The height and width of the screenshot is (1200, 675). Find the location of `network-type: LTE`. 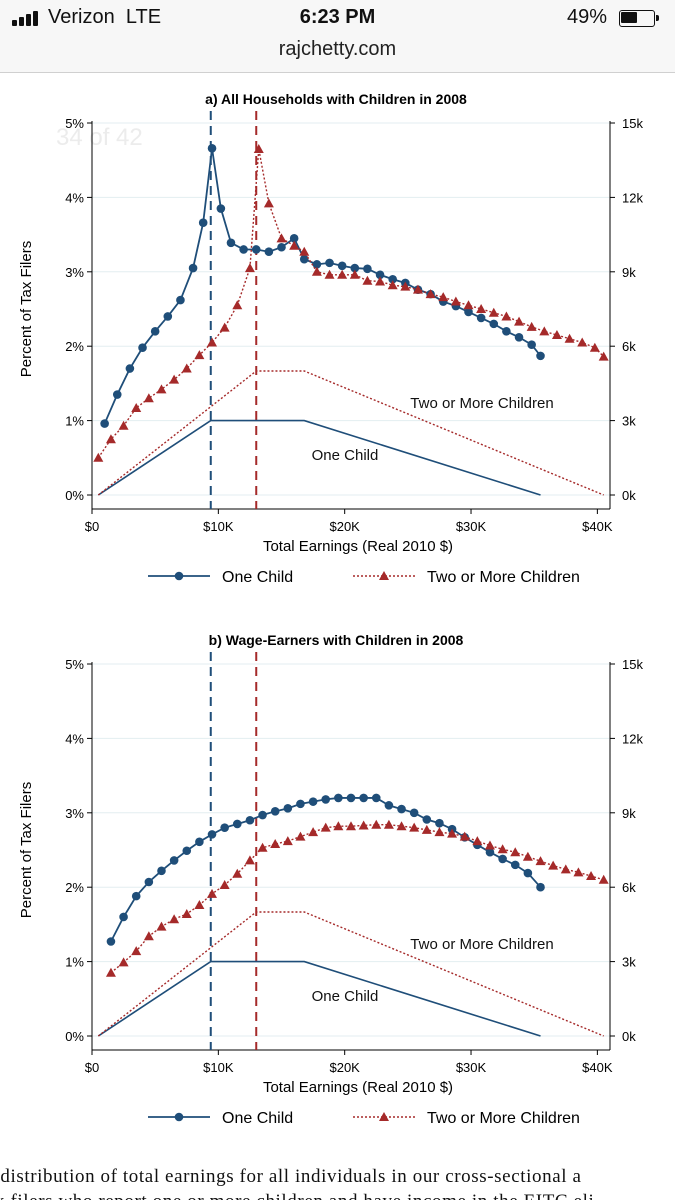

network-type: LTE is located at coordinates (143, 17).